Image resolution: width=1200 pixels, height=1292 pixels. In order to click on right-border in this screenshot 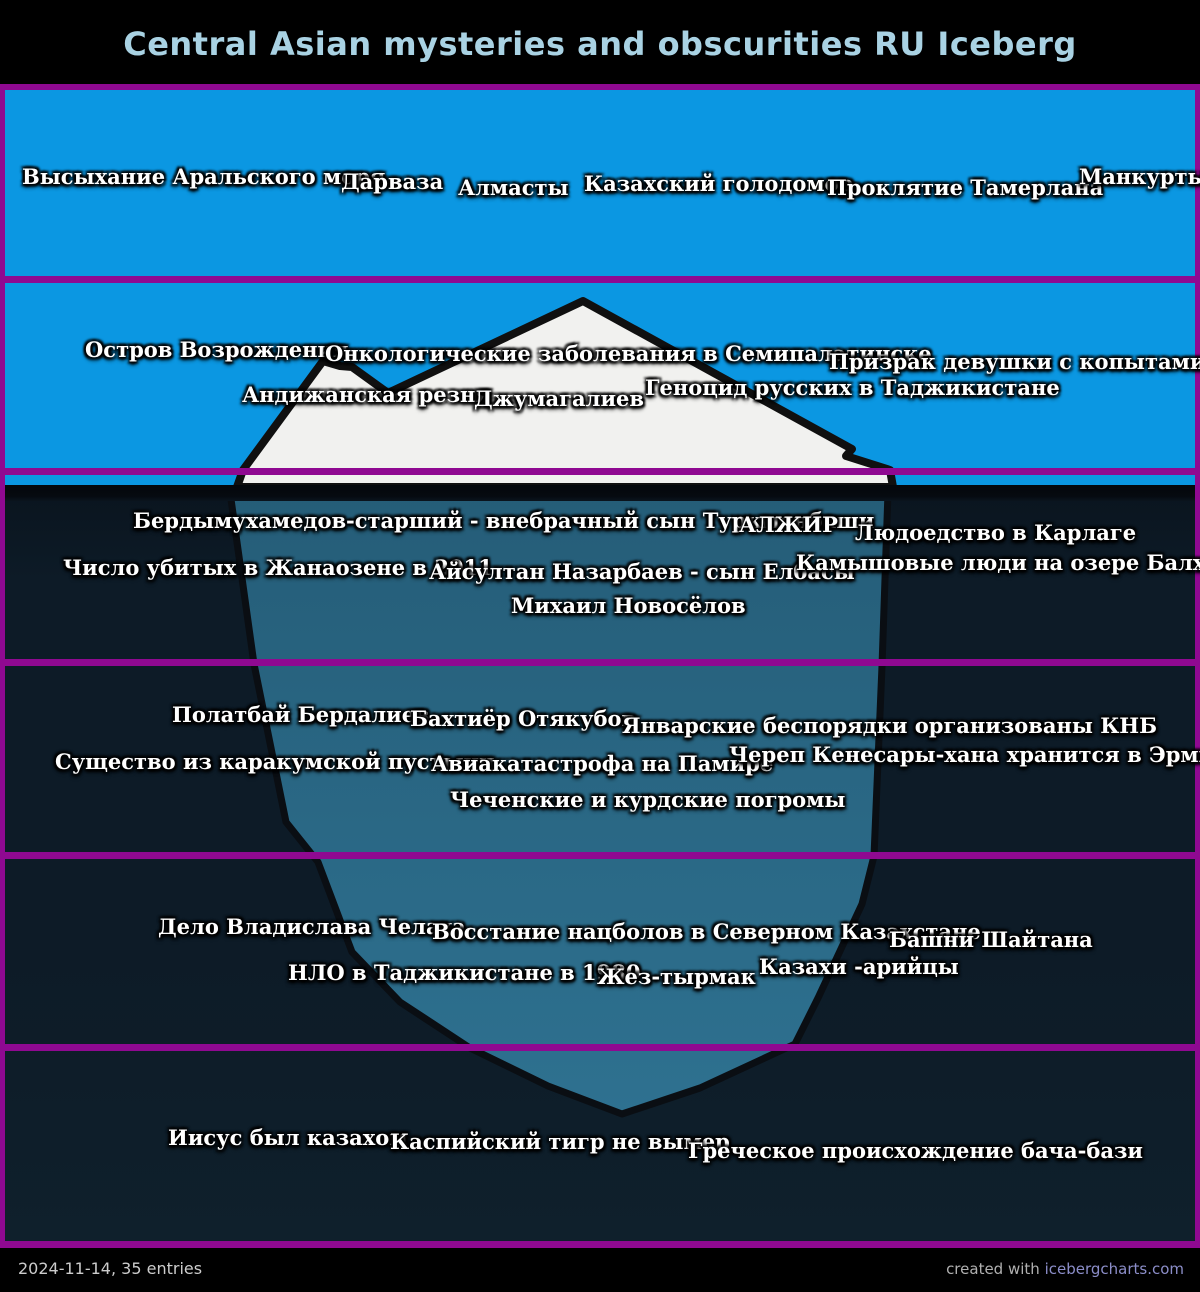, I will do `click(1197, 666)`.